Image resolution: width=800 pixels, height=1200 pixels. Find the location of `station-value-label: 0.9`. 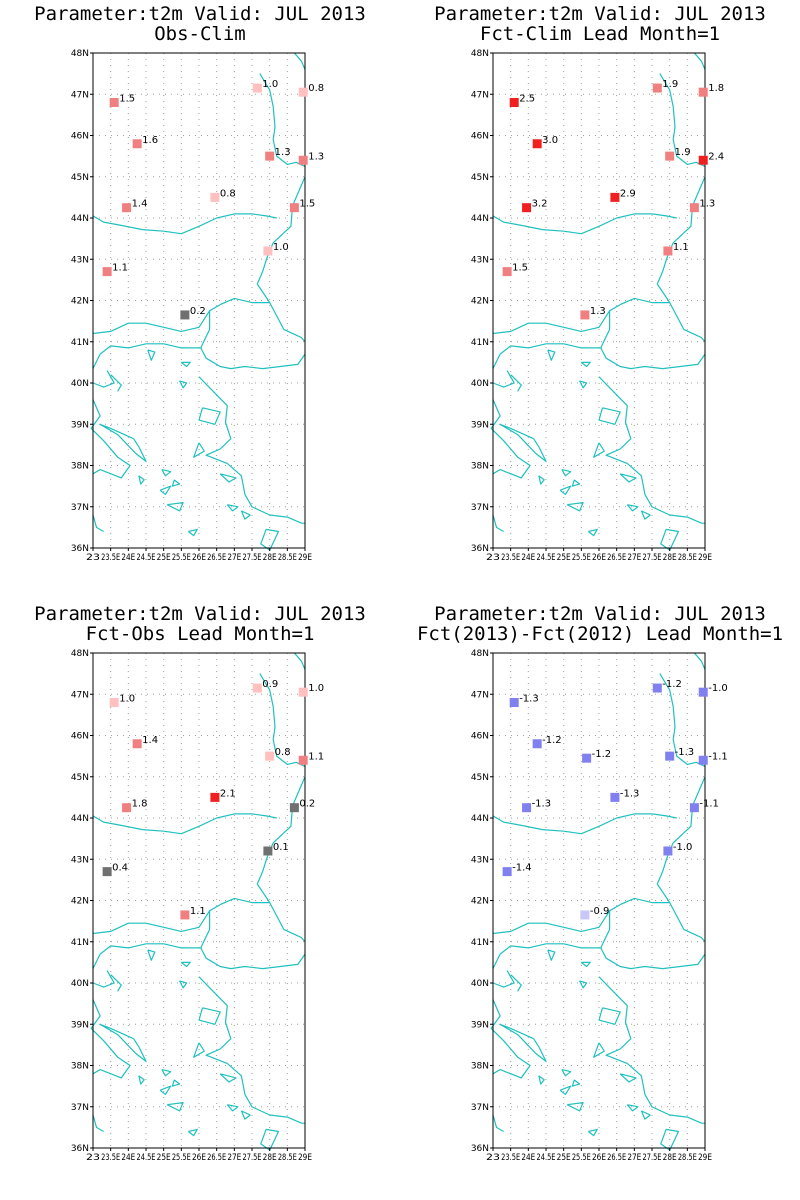

station-value-label: 0.9 is located at coordinates (270, 684).